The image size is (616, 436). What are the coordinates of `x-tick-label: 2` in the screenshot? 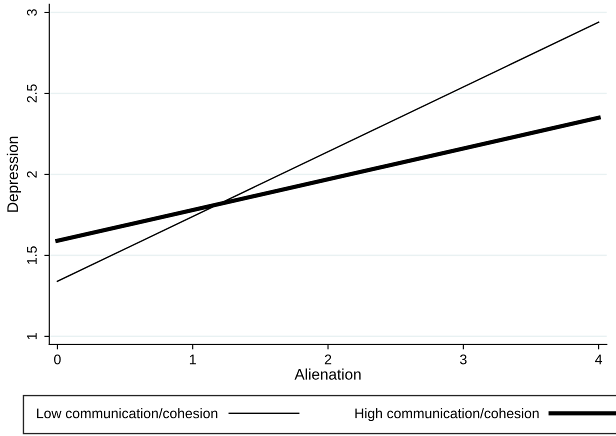 It's located at (328, 359).